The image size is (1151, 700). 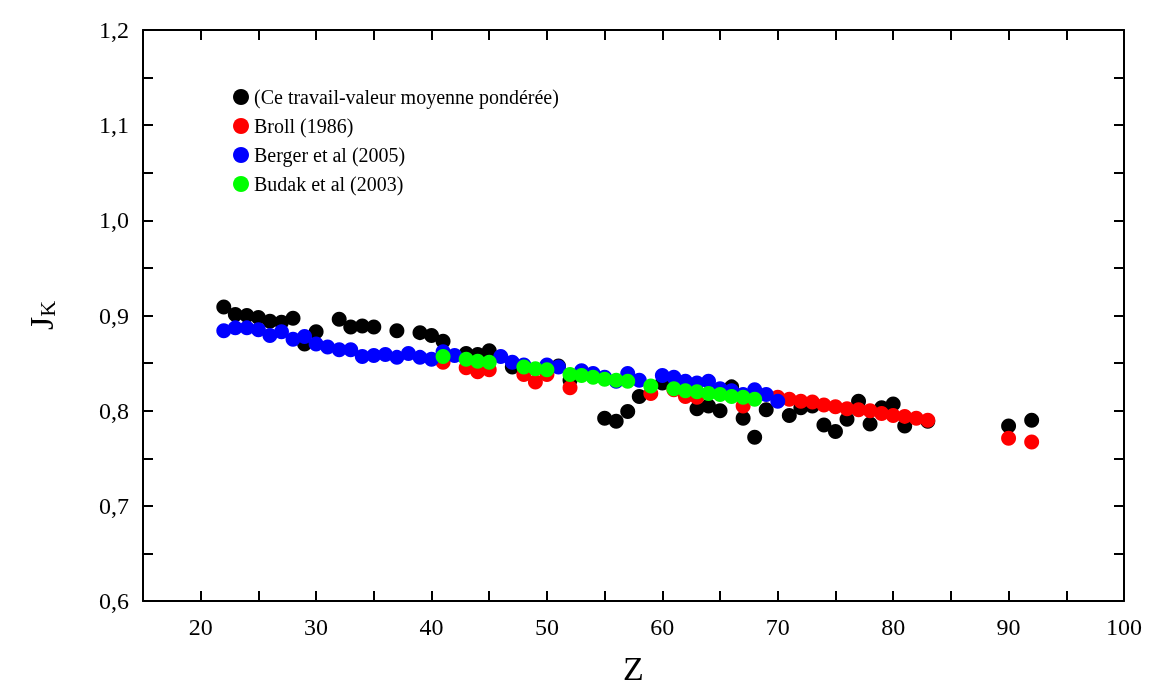 What do you see at coordinates (330, 155) in the screenshot?
I see `legend-label: Berger et al (2005)` at bounding box center [330, 155].